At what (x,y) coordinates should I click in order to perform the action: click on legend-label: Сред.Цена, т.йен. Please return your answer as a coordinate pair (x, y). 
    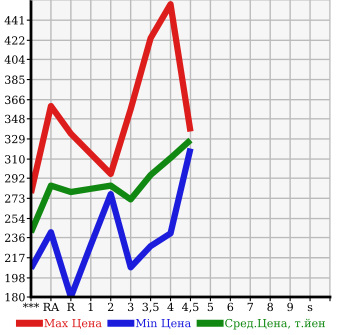
    Looking at the image, I should click on (275, 324).